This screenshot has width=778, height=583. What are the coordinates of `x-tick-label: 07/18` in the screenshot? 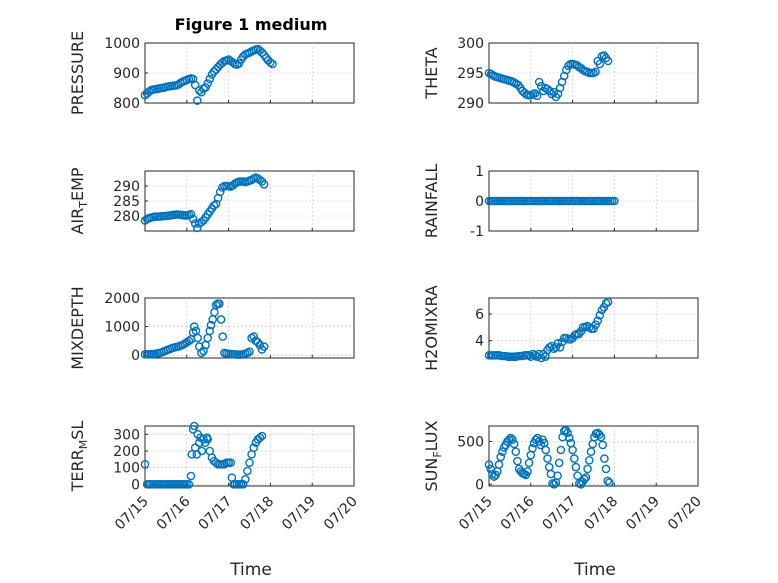 It's located at (257, 514).